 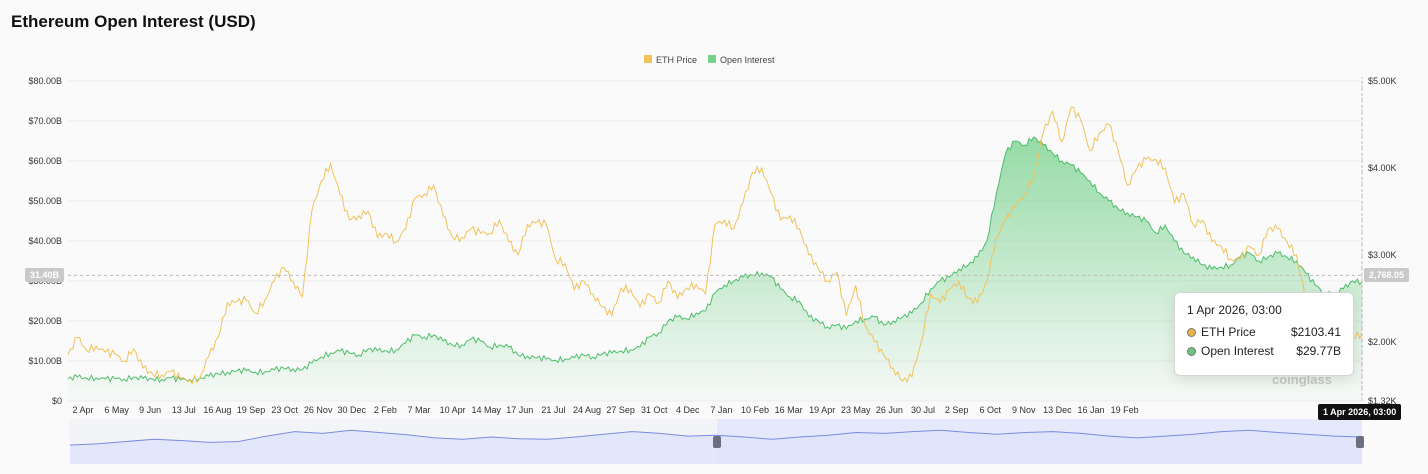 I want to click on y-left-tick-label: $80.00B, so click(x=45, y=81).